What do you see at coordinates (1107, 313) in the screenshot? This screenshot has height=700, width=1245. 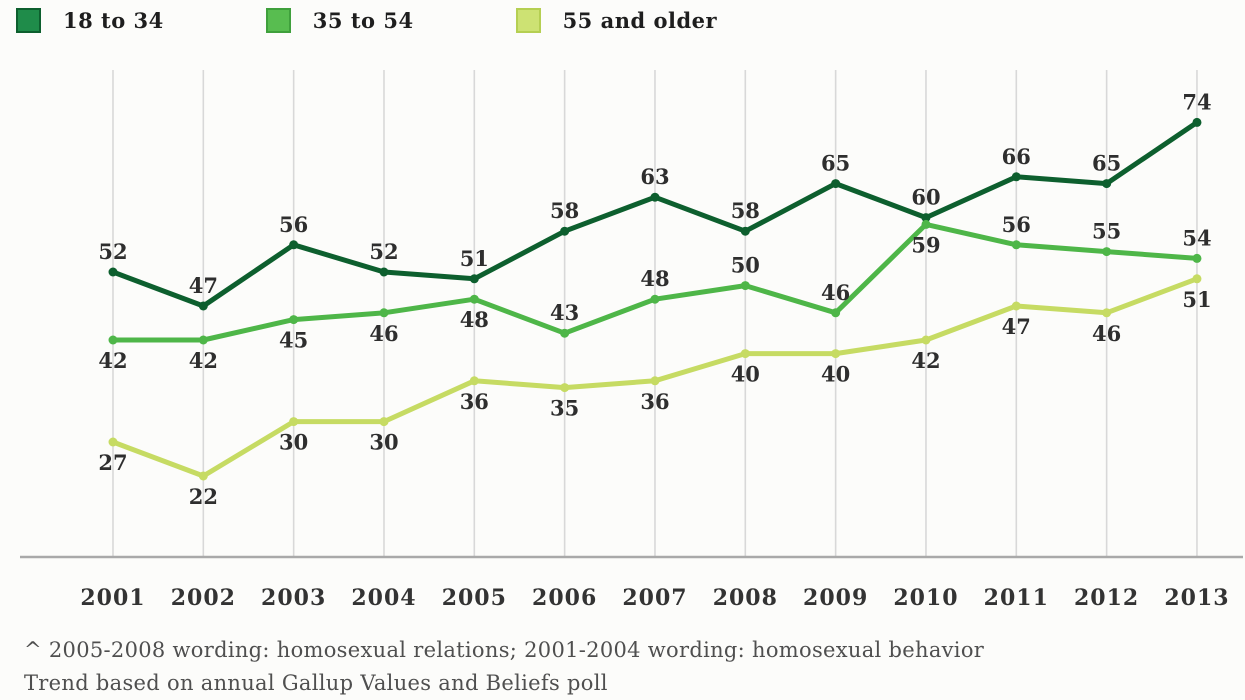 I see `point-55-and-older-2012` at bounding box center [1107, 313].